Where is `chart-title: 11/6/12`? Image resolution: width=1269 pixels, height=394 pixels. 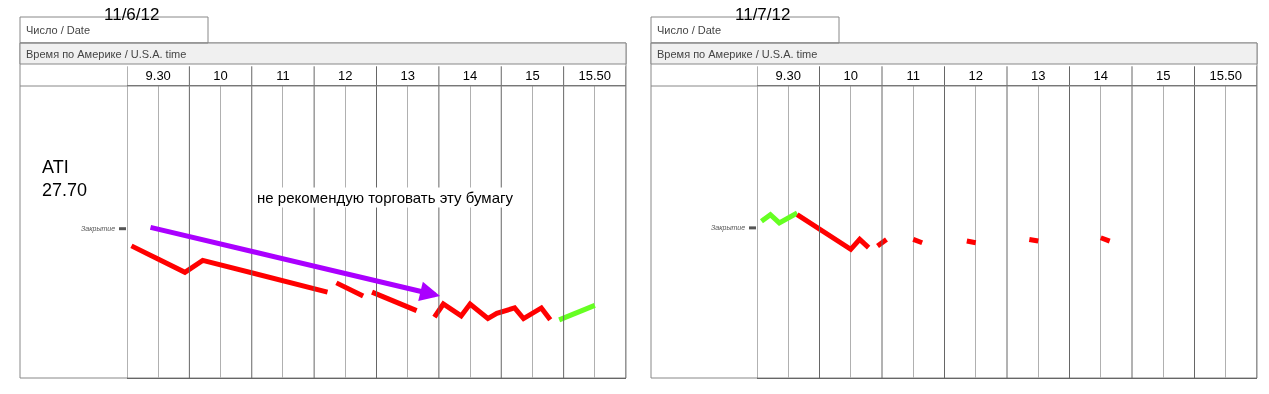
chart-title: 11/6/12 is located at coordinates (132, 14).